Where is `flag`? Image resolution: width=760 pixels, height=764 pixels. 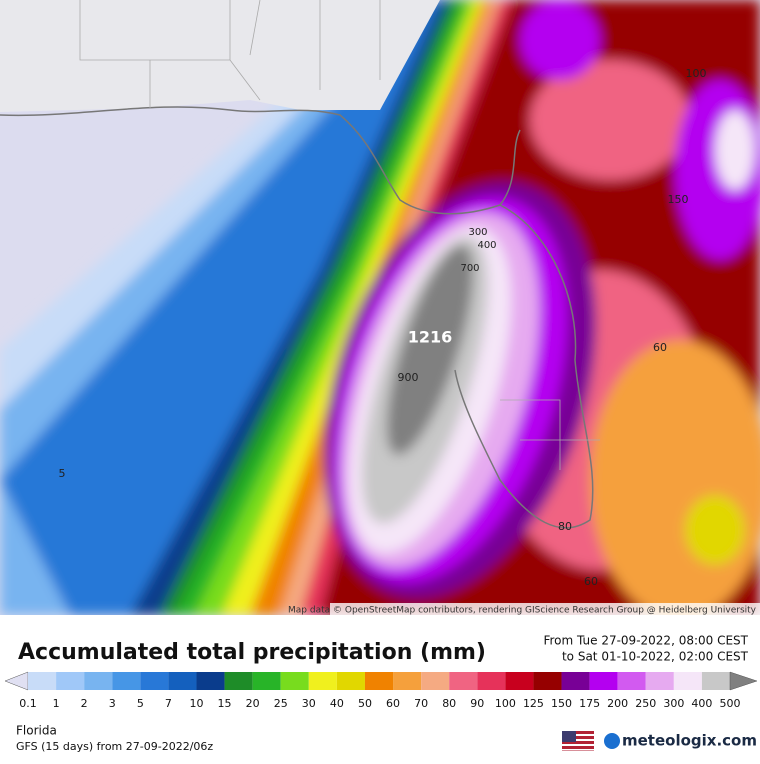
flag is located at coordinates (578, 741).